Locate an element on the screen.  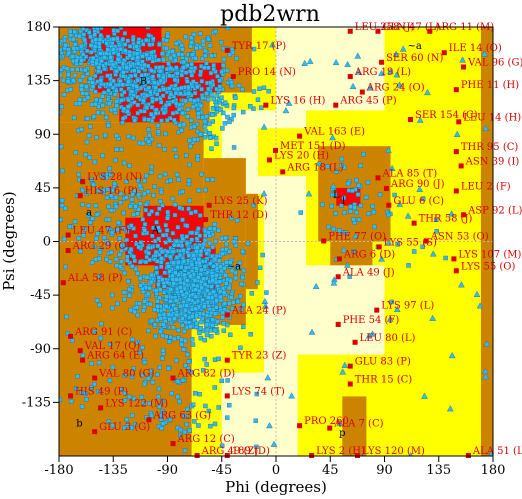
outlier-label: TYR 23 (Z) is located at coordinates (259, 356).